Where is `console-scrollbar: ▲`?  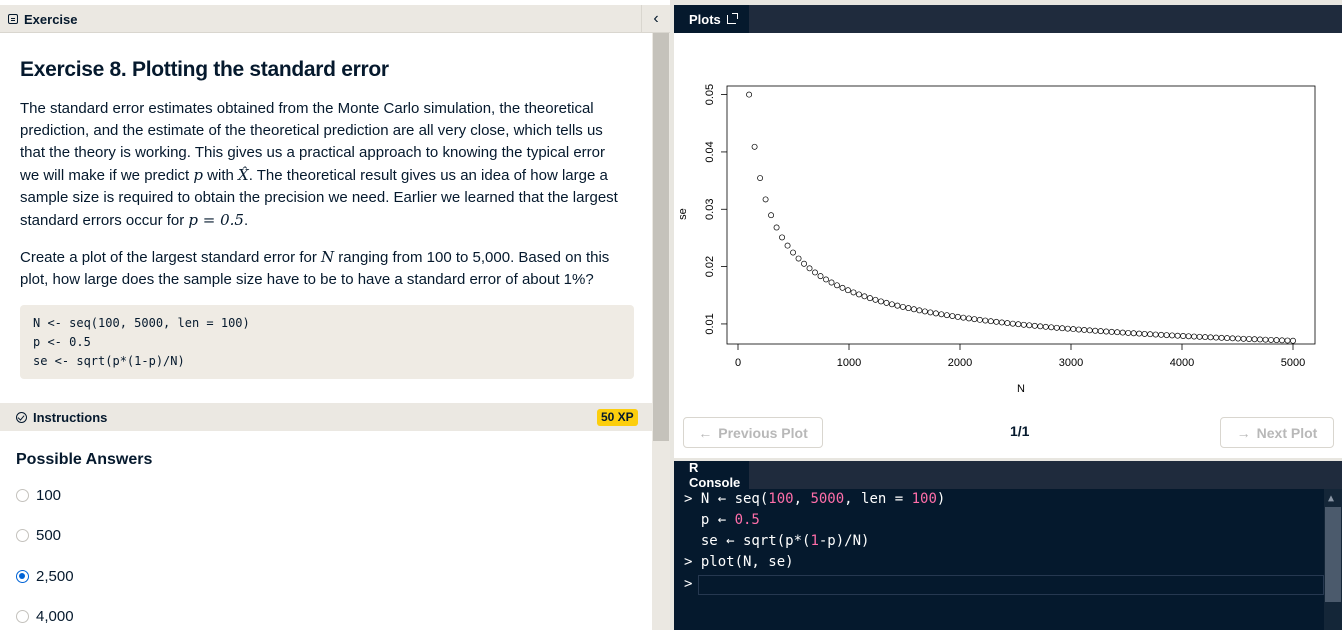 console-scrollbar: ▲ is located at coordinates (1333, 559).